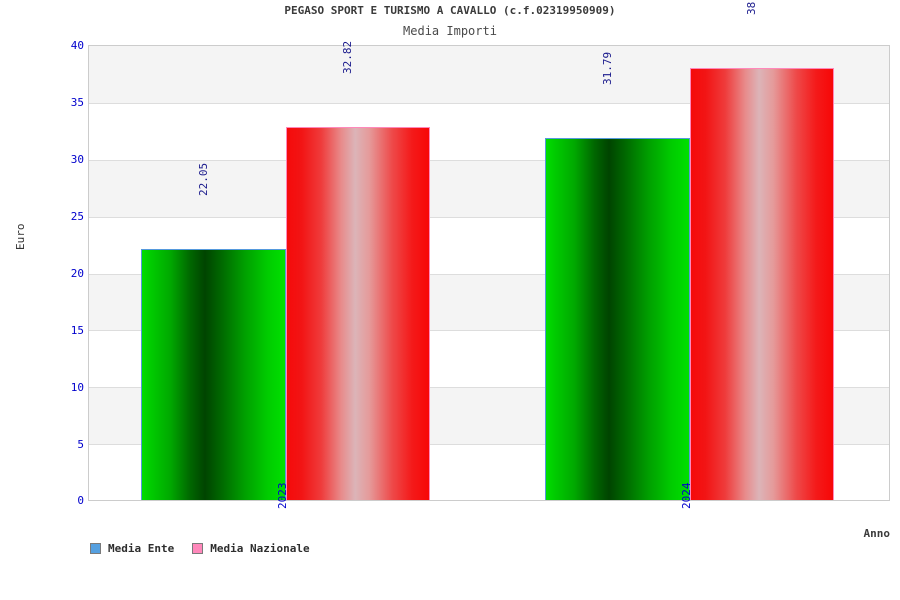  I want to click on legend-item-media-nazionale: Media Nazionale, so click(251, 548).